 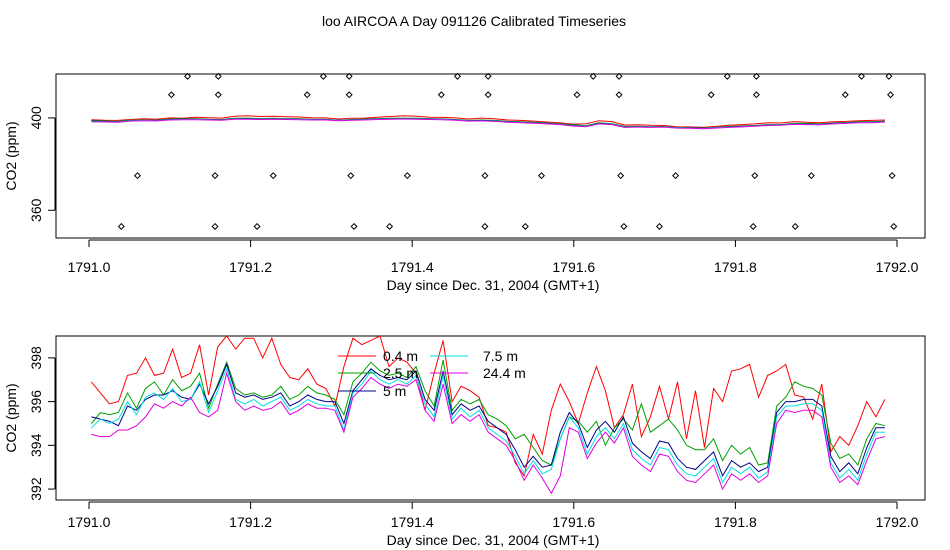 I want to click on y-tick-label: 396, so click(x=36, y=402).